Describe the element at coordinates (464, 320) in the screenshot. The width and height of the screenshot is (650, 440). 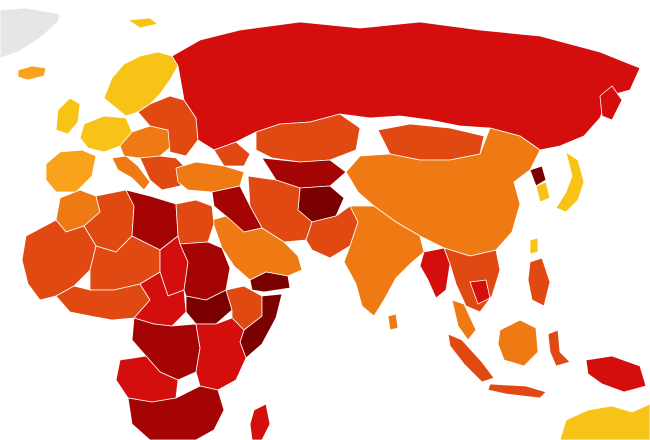
I see `region-malaysia` at that location.